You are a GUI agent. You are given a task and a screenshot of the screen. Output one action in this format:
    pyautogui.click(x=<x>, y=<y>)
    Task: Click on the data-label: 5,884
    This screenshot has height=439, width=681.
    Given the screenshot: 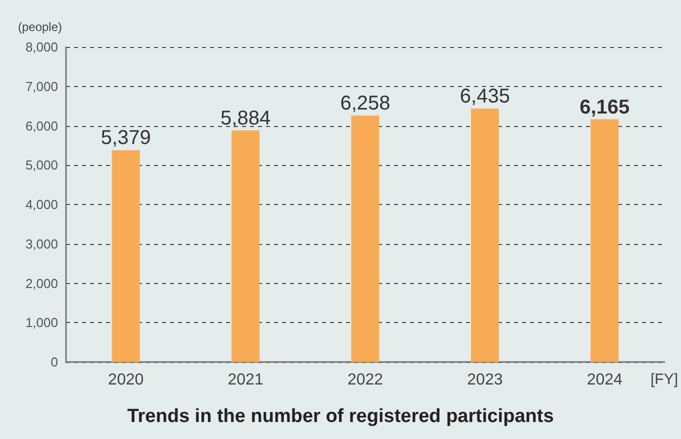 What is the action you would take?
    pyautogui.click(x=245, y=118)
    